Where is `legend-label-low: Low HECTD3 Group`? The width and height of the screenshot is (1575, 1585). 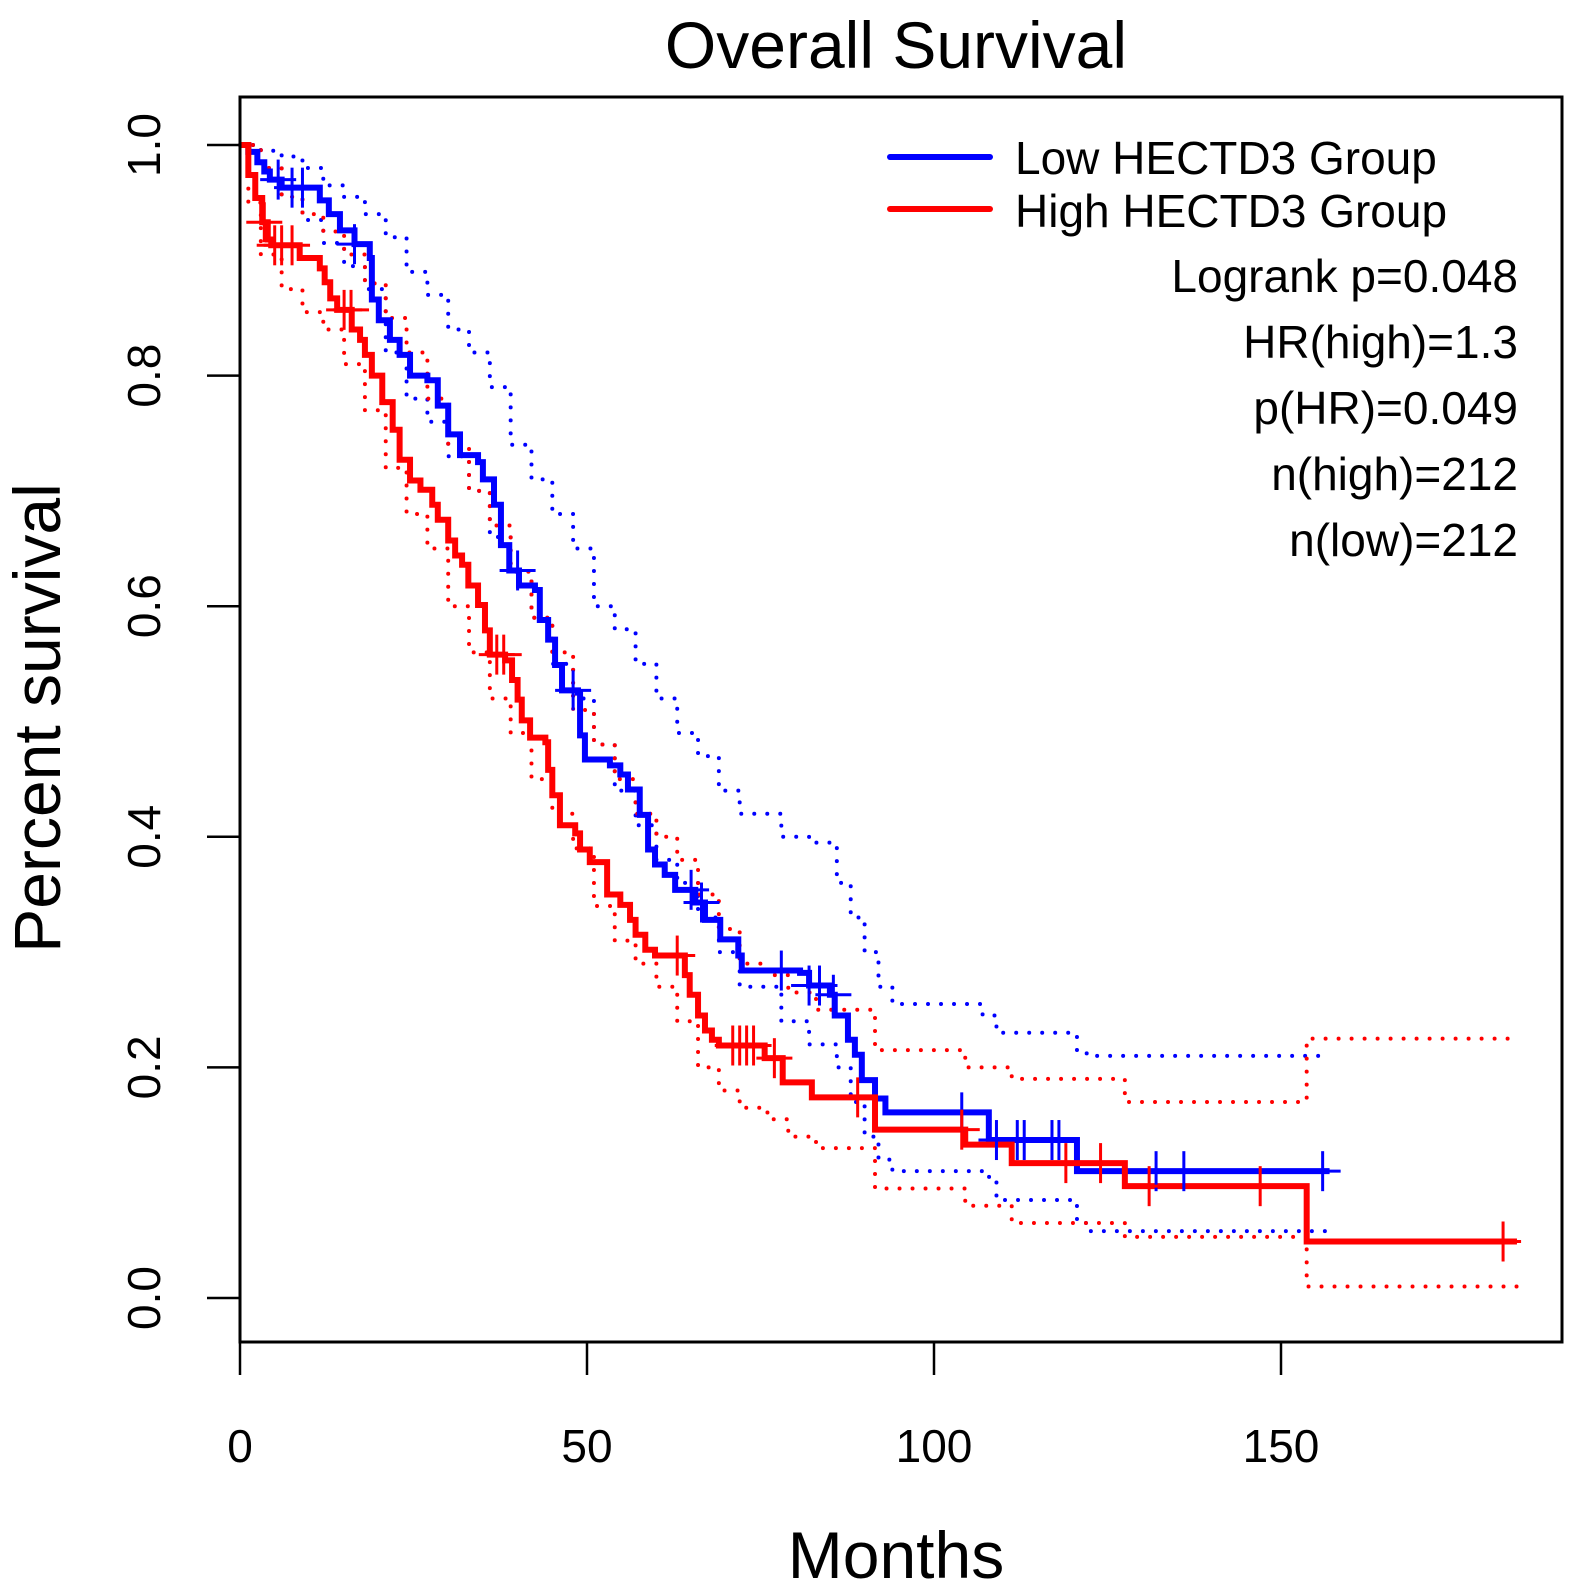 legend-label-low: Low HECTD3 Group is located at coordinates (1226, 158).